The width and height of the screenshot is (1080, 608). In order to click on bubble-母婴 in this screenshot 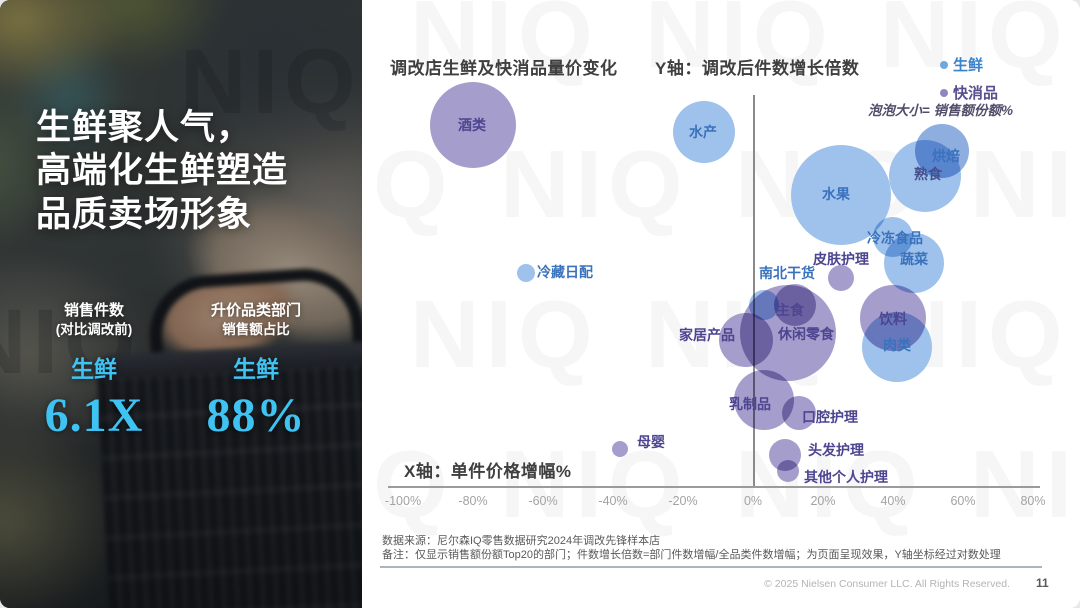, I will do `click(620, 449)`.